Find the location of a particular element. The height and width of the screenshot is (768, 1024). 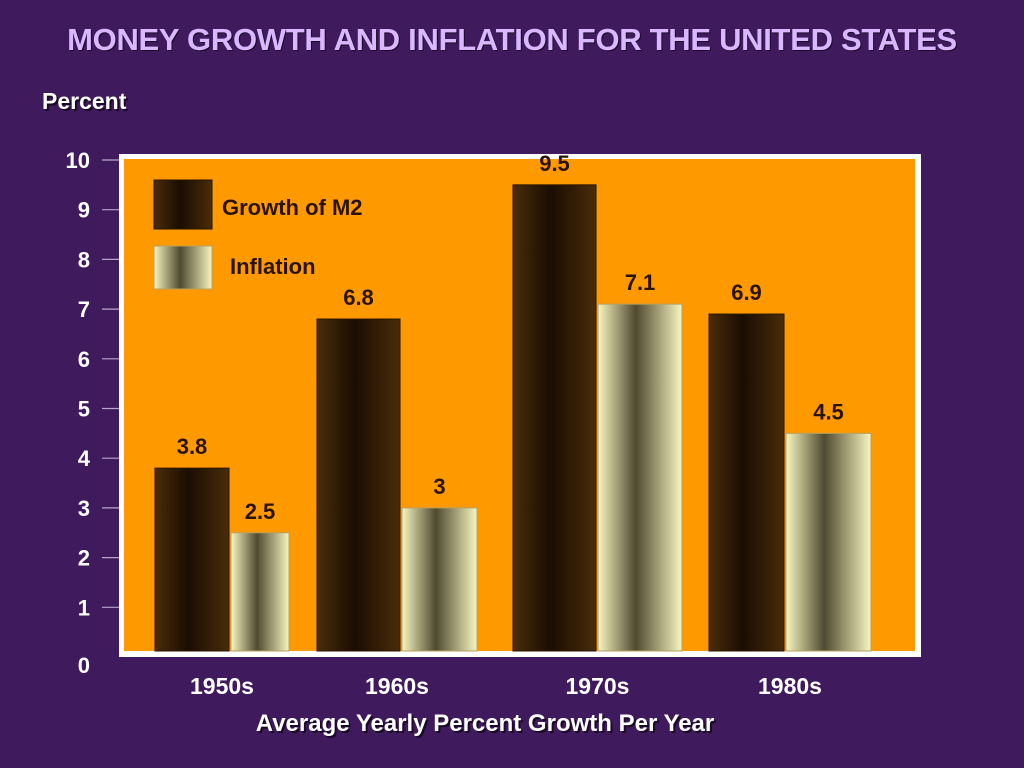

data-label: 4.5 is located at coordinates (828, 411).